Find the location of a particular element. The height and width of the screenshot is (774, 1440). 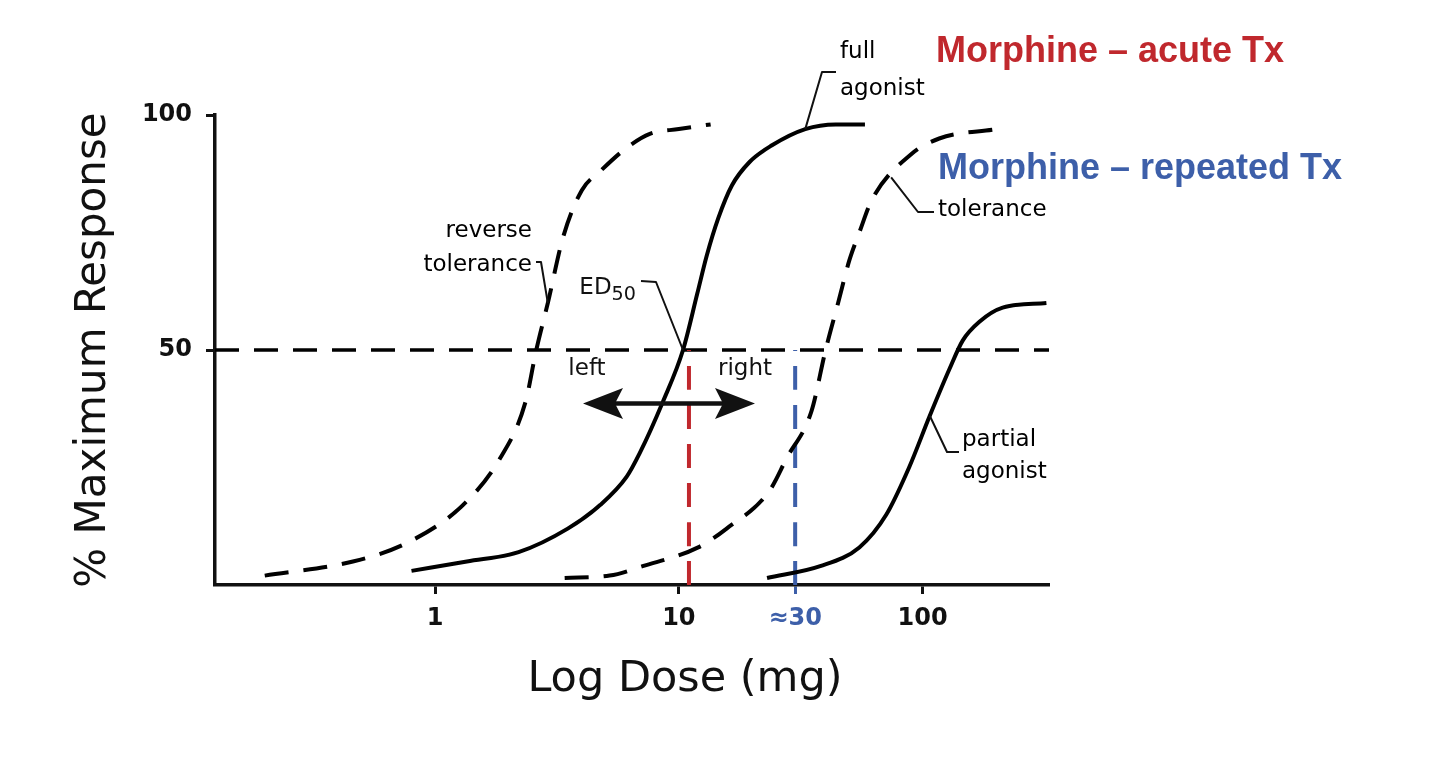

series-label: full agonist is located at coordinates (882, 68).